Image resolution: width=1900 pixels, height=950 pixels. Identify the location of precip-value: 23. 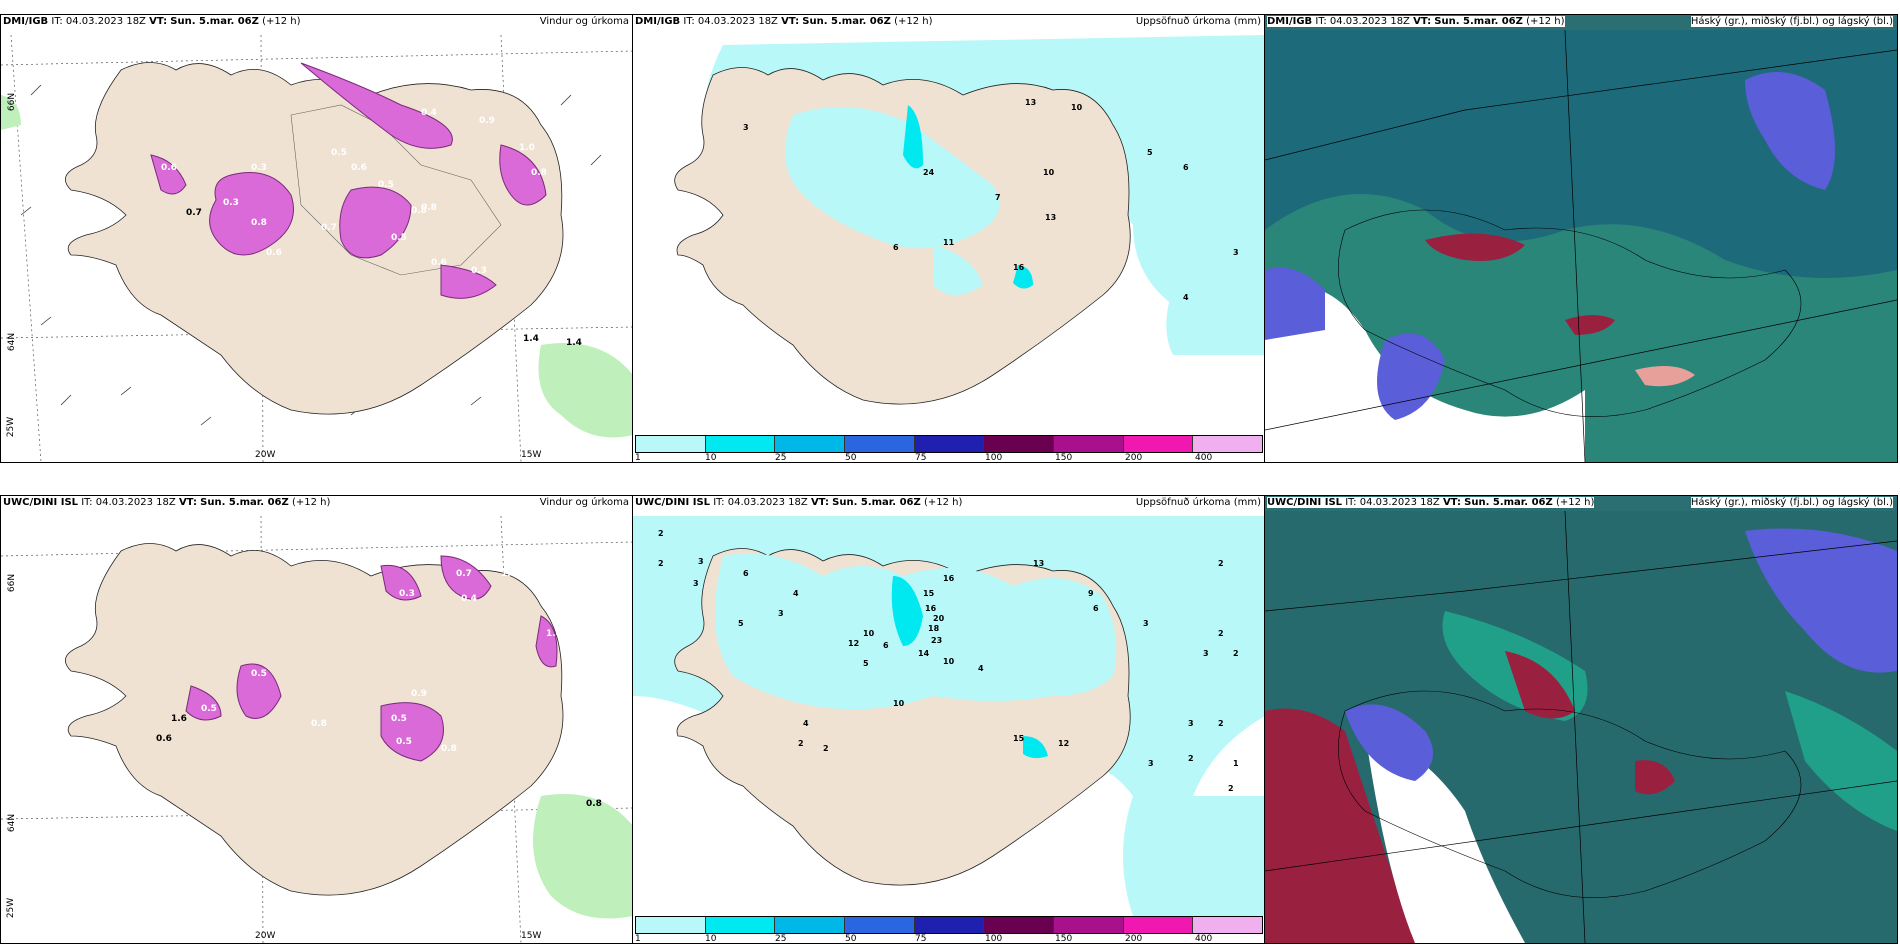
(936, 640).